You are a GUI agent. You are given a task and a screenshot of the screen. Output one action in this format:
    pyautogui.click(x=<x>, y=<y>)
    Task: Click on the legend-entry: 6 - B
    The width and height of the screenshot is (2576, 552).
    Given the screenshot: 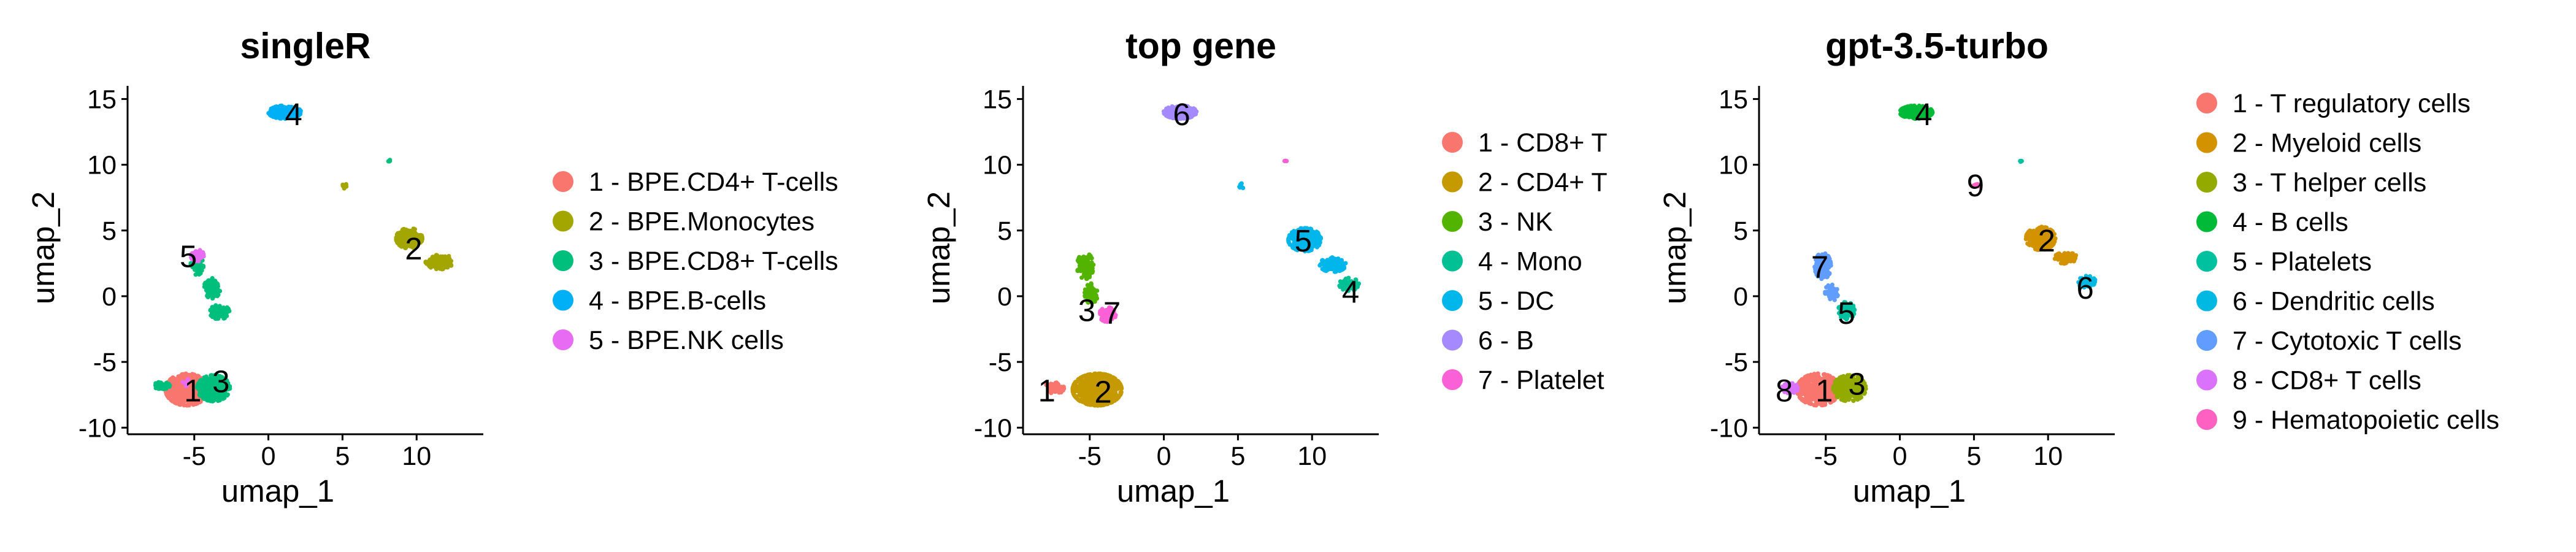 What is the action you would take?
    pyautogui.click(x=1506, y=341)
    